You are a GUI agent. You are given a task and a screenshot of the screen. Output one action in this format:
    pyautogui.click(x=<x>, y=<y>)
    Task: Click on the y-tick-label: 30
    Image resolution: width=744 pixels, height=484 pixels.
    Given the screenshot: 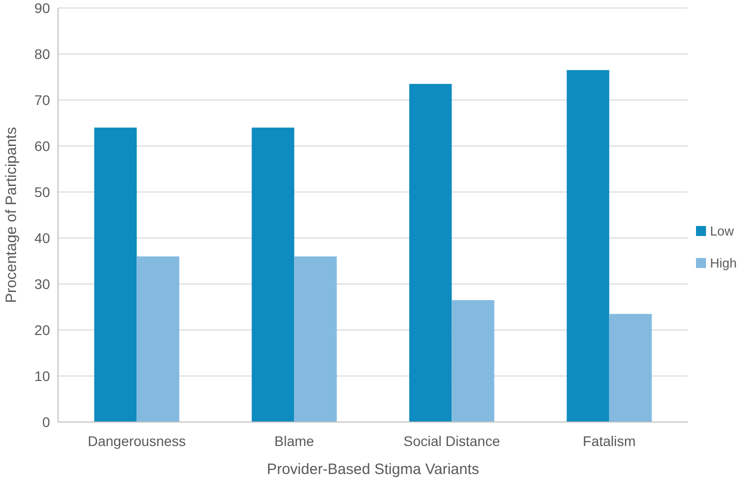 What is the action you would take?
    pyautogui.click(x=42, y=284)
    